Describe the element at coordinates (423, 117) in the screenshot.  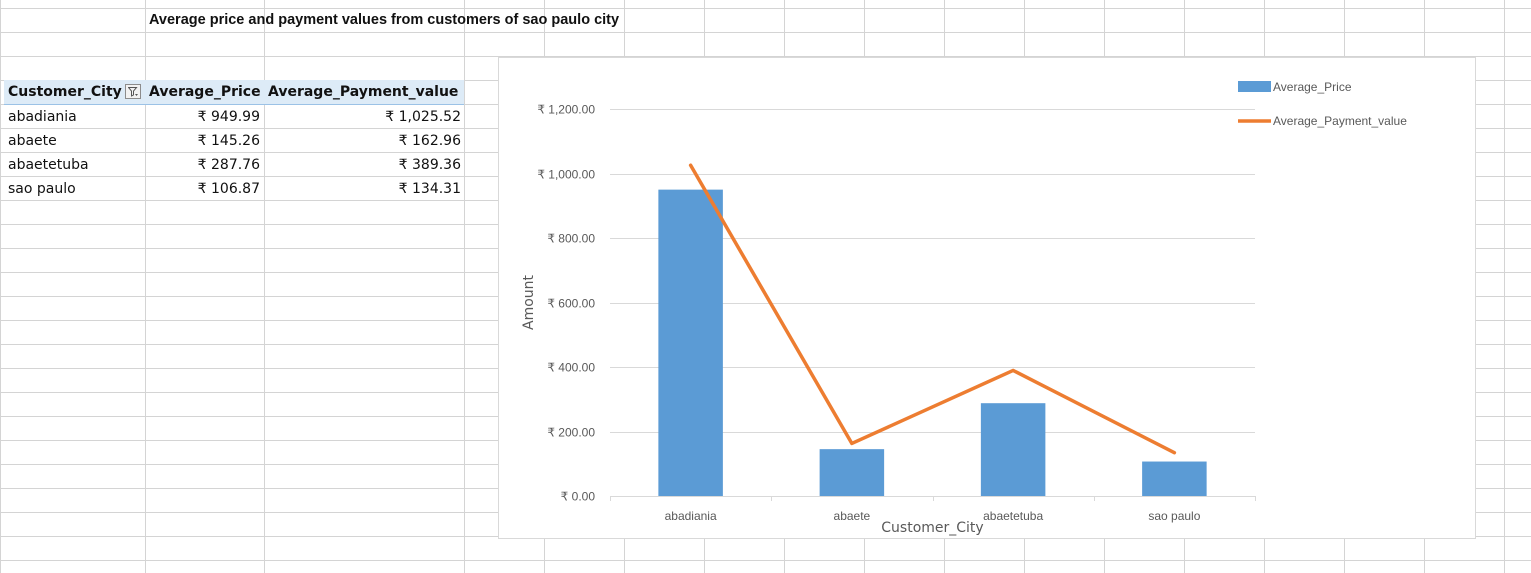
I see `payment-cell: ₹ 1,025.52` at that location.